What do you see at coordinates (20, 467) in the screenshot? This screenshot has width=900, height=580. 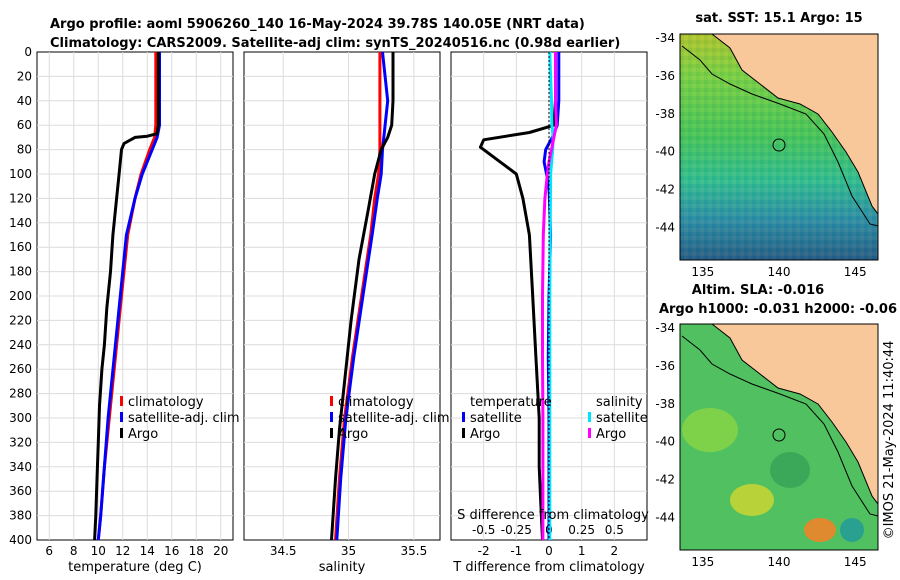 I see `y-tick-label: 340` at bounding box center [20, 467].